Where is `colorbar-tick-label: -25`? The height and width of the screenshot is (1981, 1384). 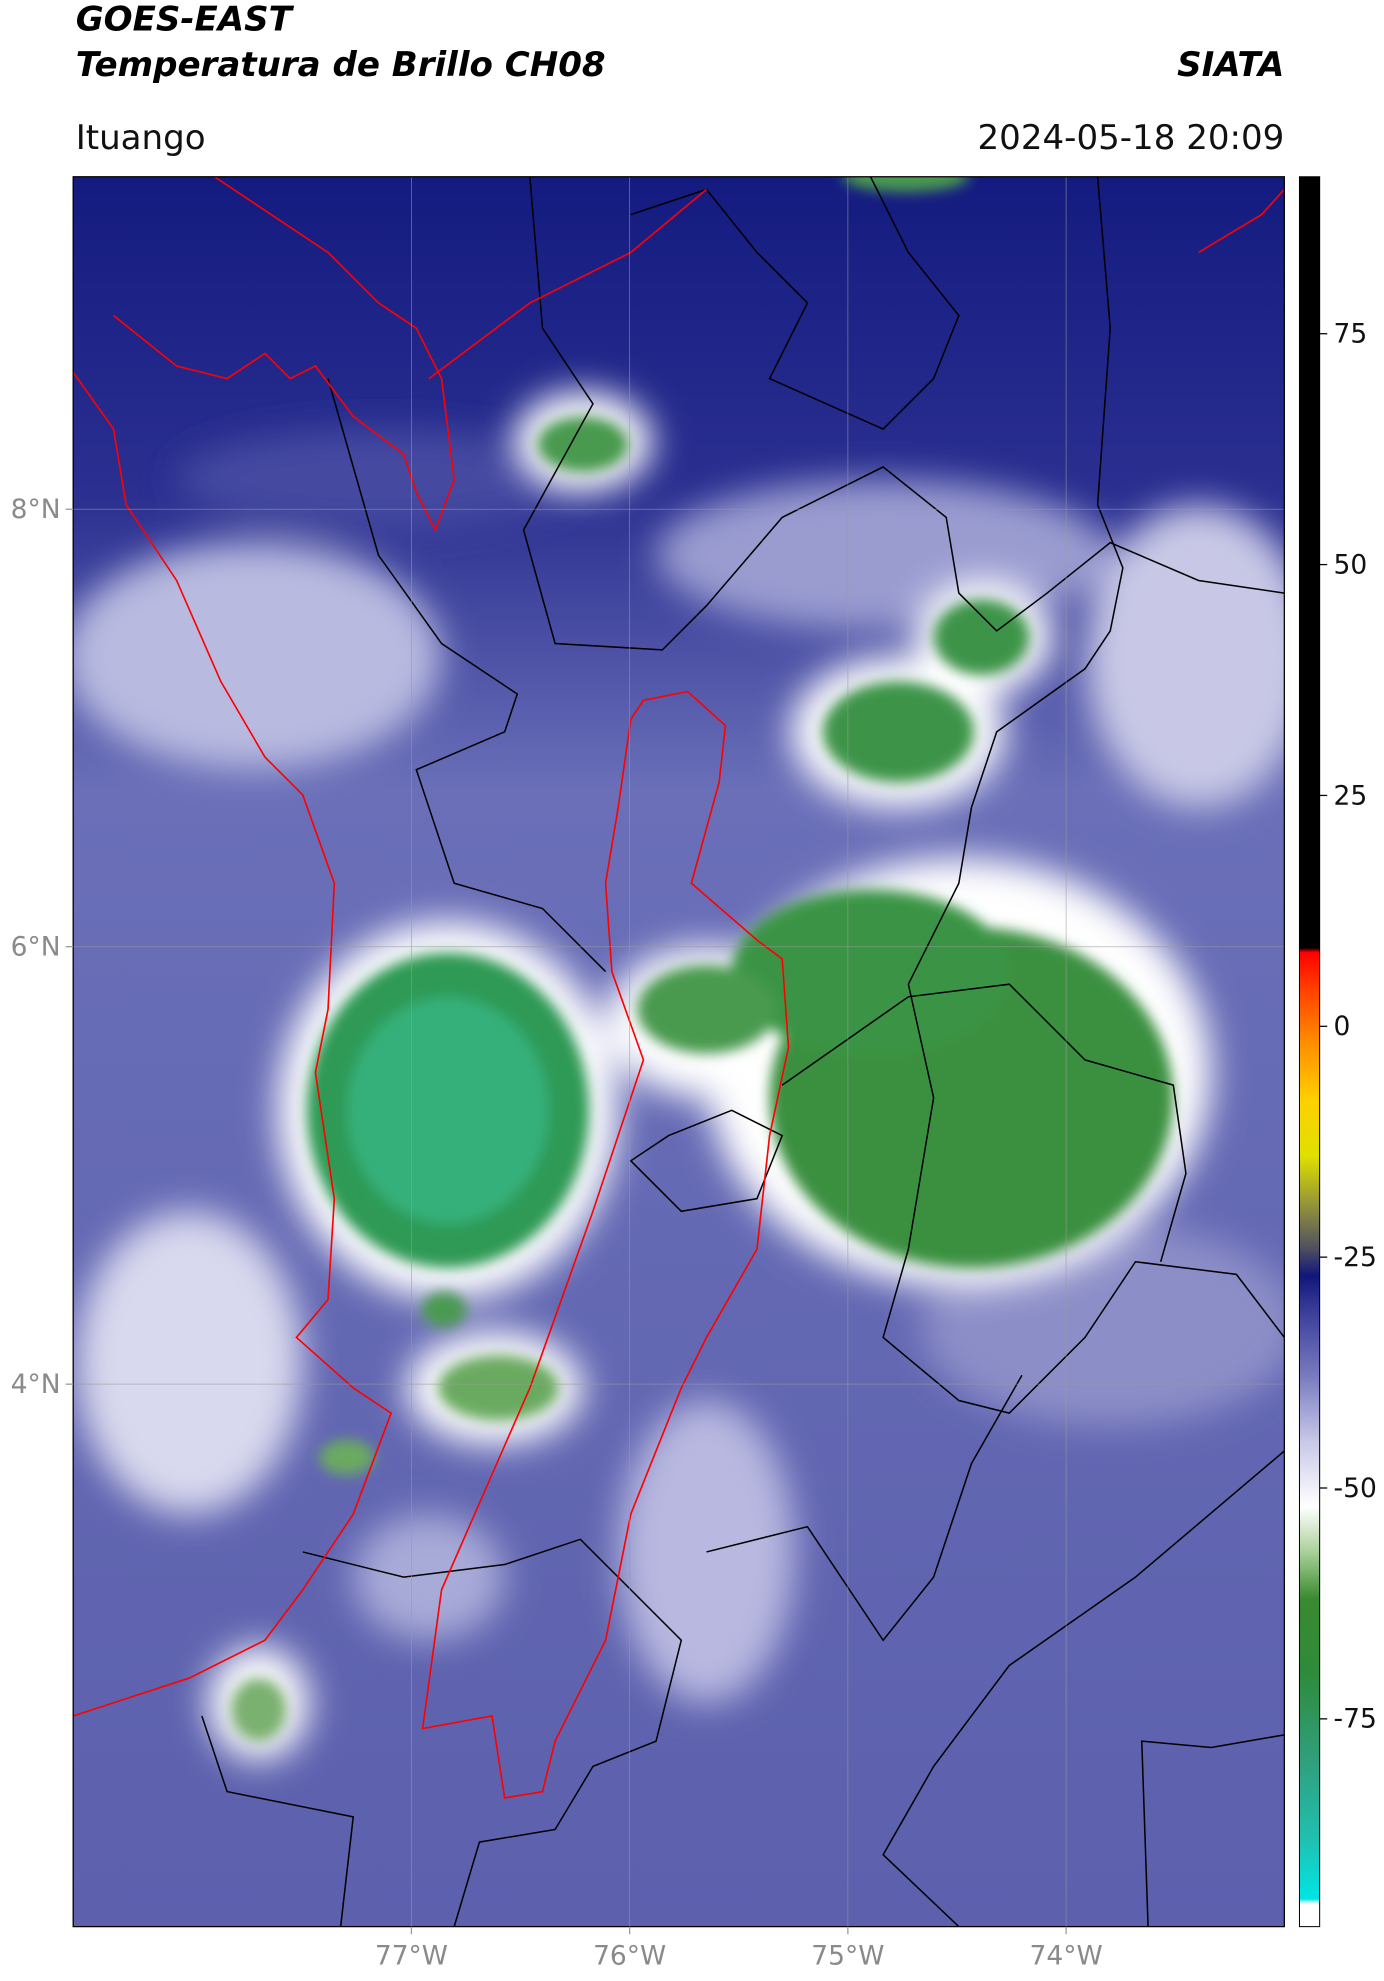
colorbar-tick-label: -25 is located at coordinates (1355, 1257).